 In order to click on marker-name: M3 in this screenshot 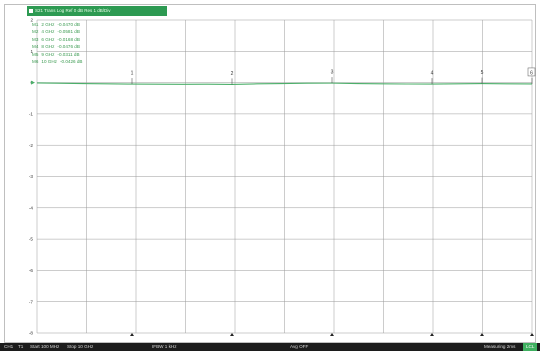, I will do `click(35, 39)`.